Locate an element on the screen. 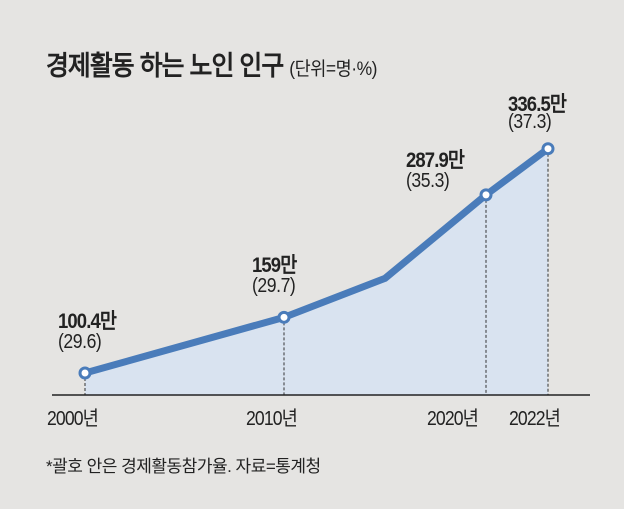 The image size is (624, 509). data-point-2000 is located at coordinates (85, 373).